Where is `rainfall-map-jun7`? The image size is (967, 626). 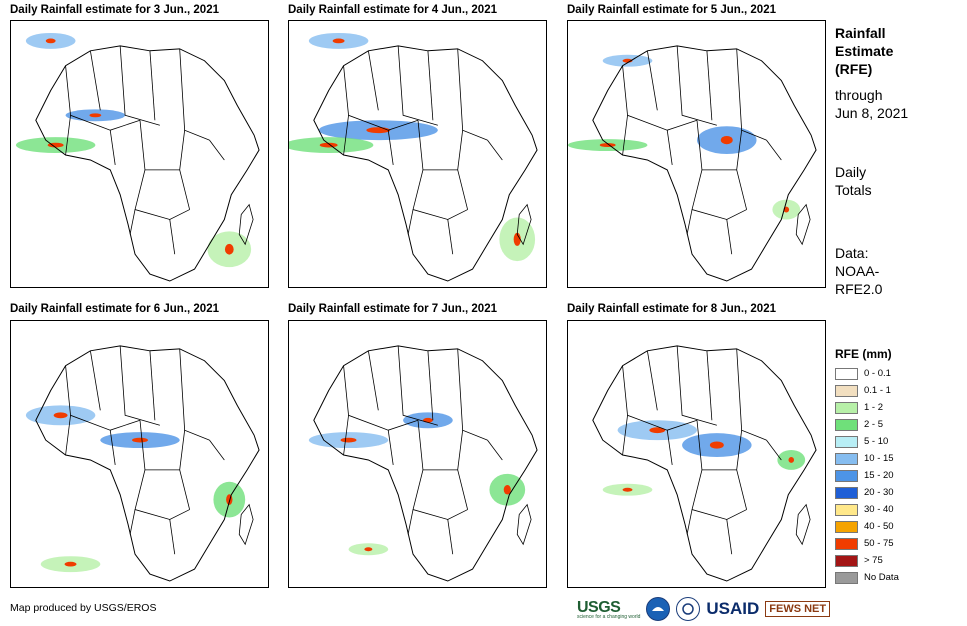 rainfall-map-jun7 is located at coordinates (417, 454).